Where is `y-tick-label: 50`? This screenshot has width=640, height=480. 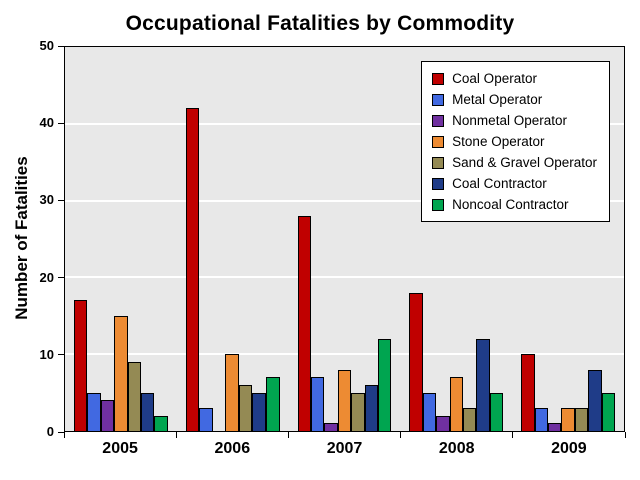
y-tick-label: 50 is located at coordinates (46, 45).